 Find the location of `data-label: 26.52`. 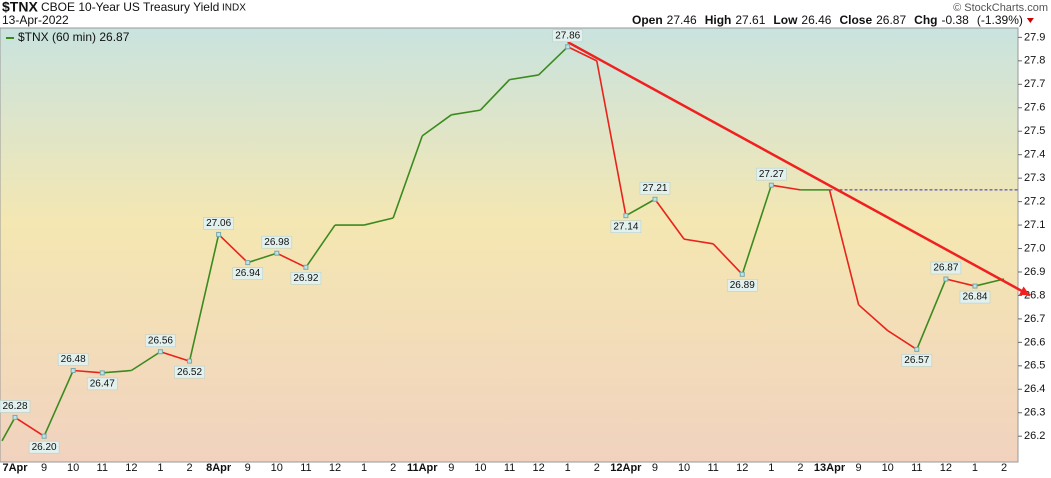

data-label: 26.52 is located at coordinates (189, 372).